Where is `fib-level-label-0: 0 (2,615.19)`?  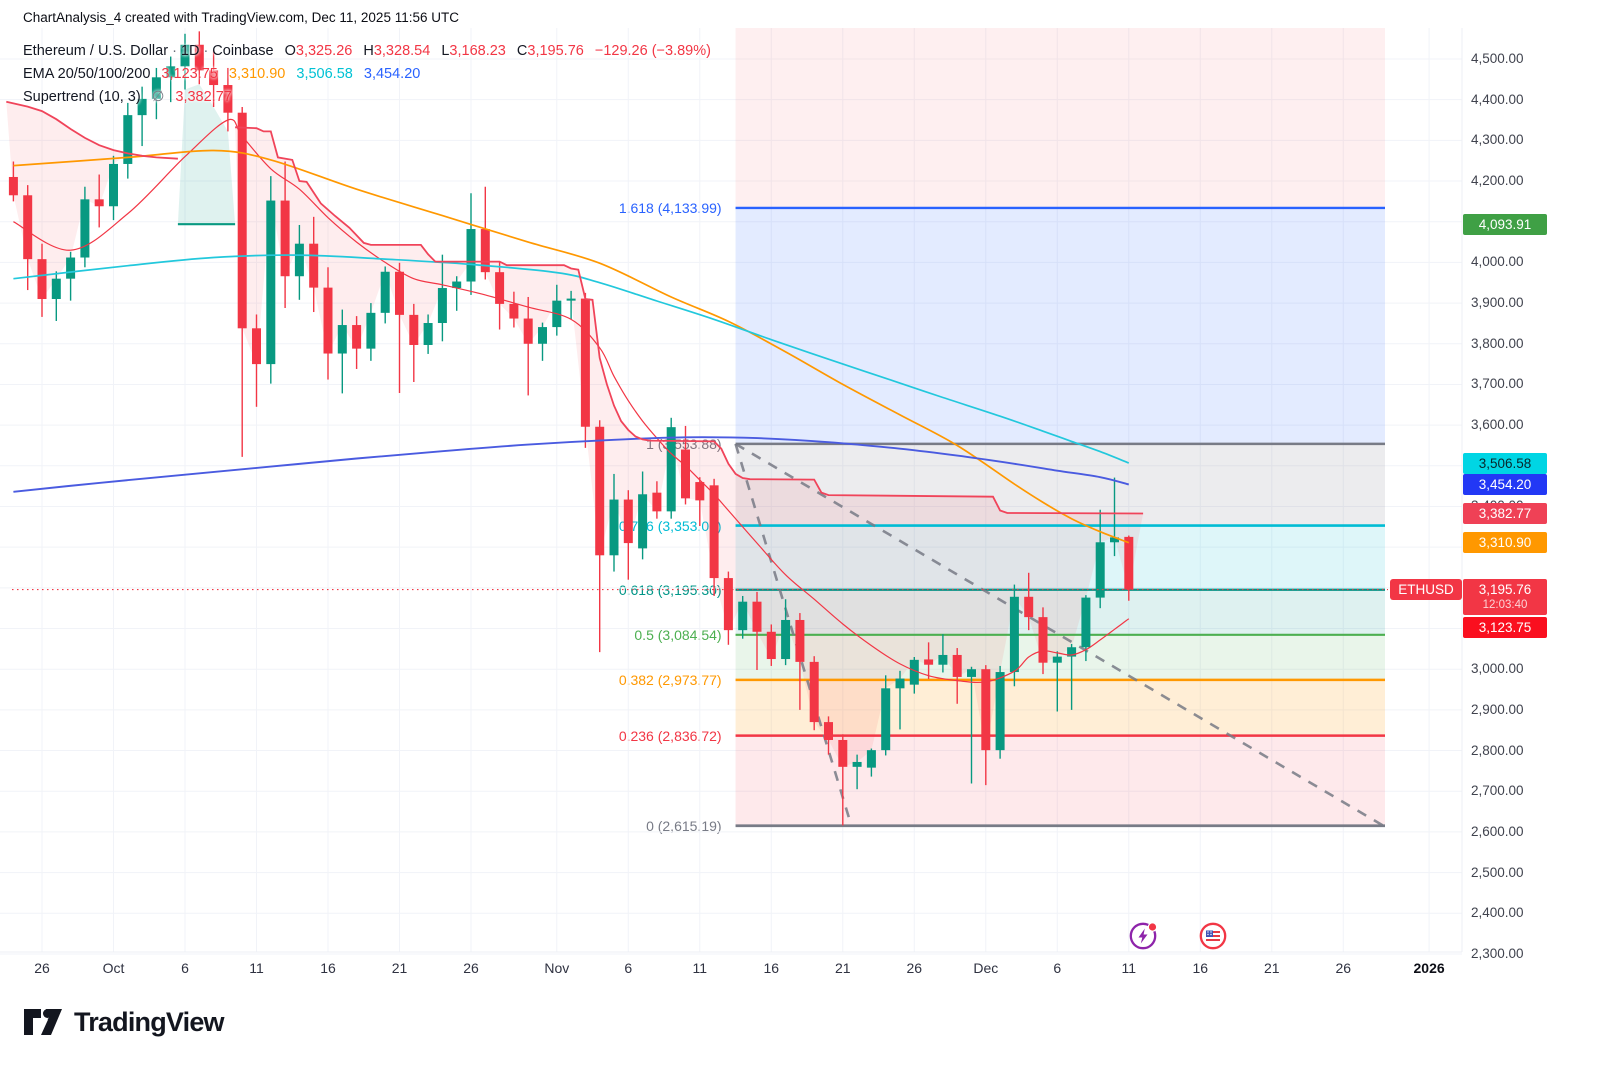 fib-level-label-0: 0 (2,615.19) is located at coordinates (684, 825).